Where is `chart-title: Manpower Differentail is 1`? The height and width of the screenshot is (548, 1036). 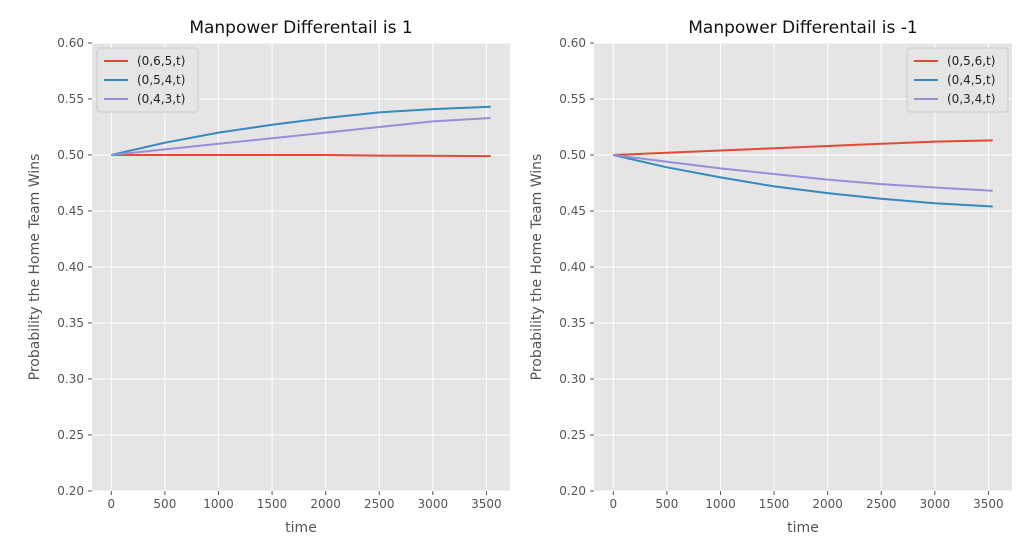
chart-title: Manpower Differentail is 1 is located at coordinates (300, 28).